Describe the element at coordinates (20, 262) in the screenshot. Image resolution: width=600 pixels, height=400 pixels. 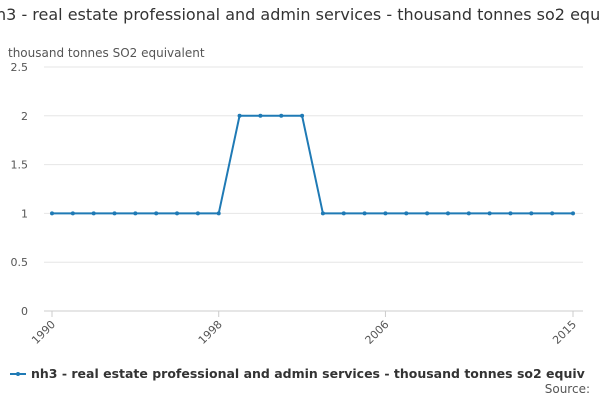
I see `y-tick-label: 0.5` at that location.